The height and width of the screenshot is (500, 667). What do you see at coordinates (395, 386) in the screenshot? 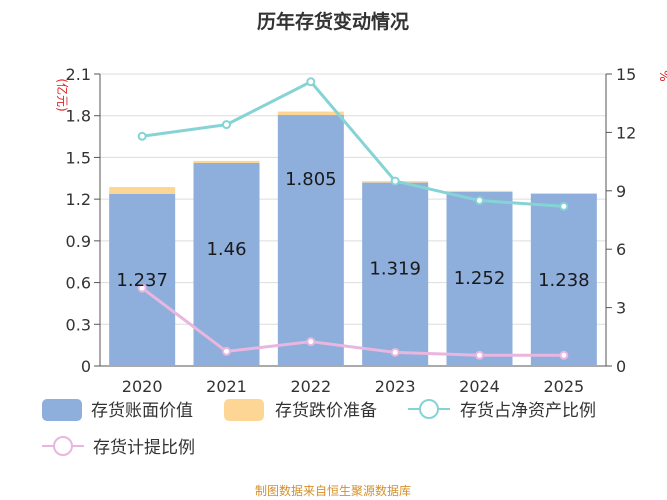
I see `x-tick-label: 2023` at bounding box center [395, 386].